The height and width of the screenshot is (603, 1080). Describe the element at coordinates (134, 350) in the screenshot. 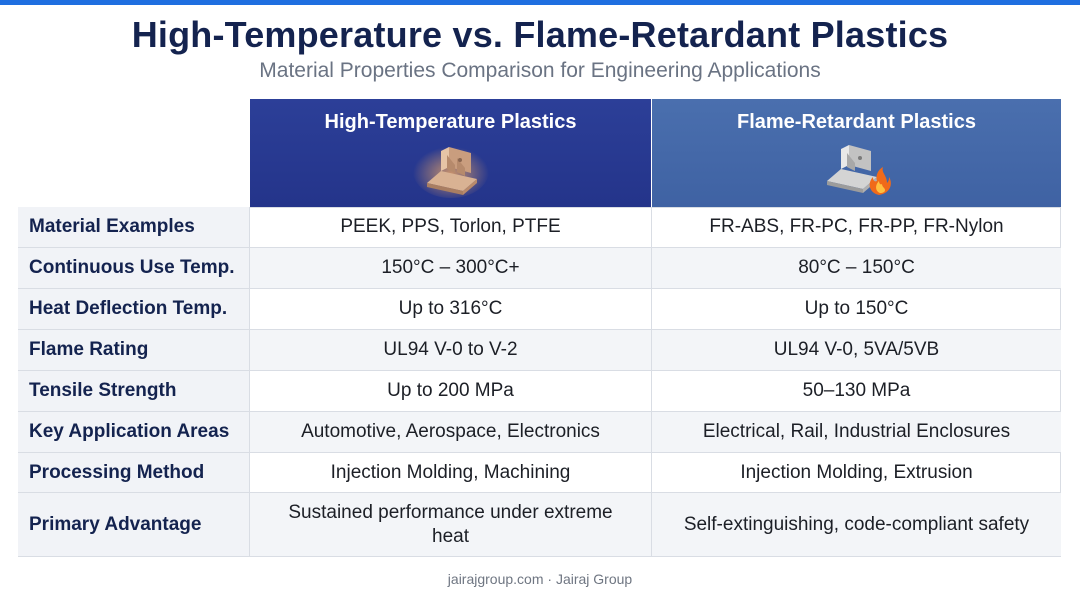

I see `row-property-label: Flame Rating` at that location.